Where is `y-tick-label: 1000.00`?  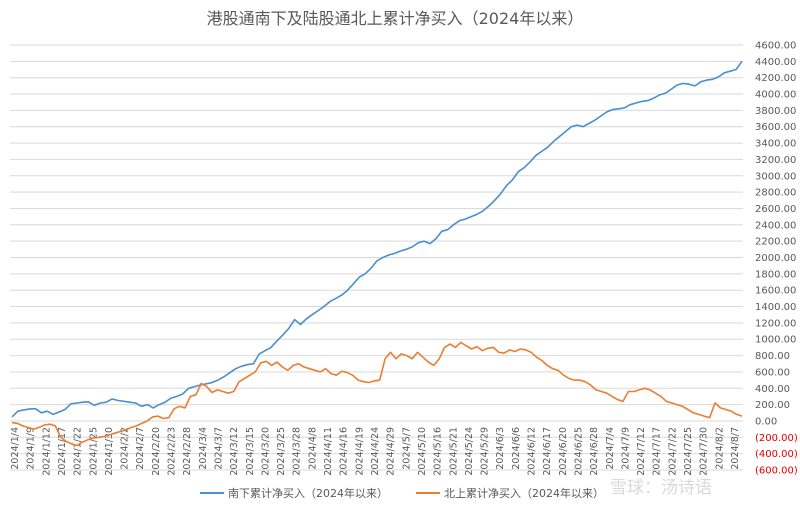 y-tick-label: 1000.00 is located at coordinates (775, 340).